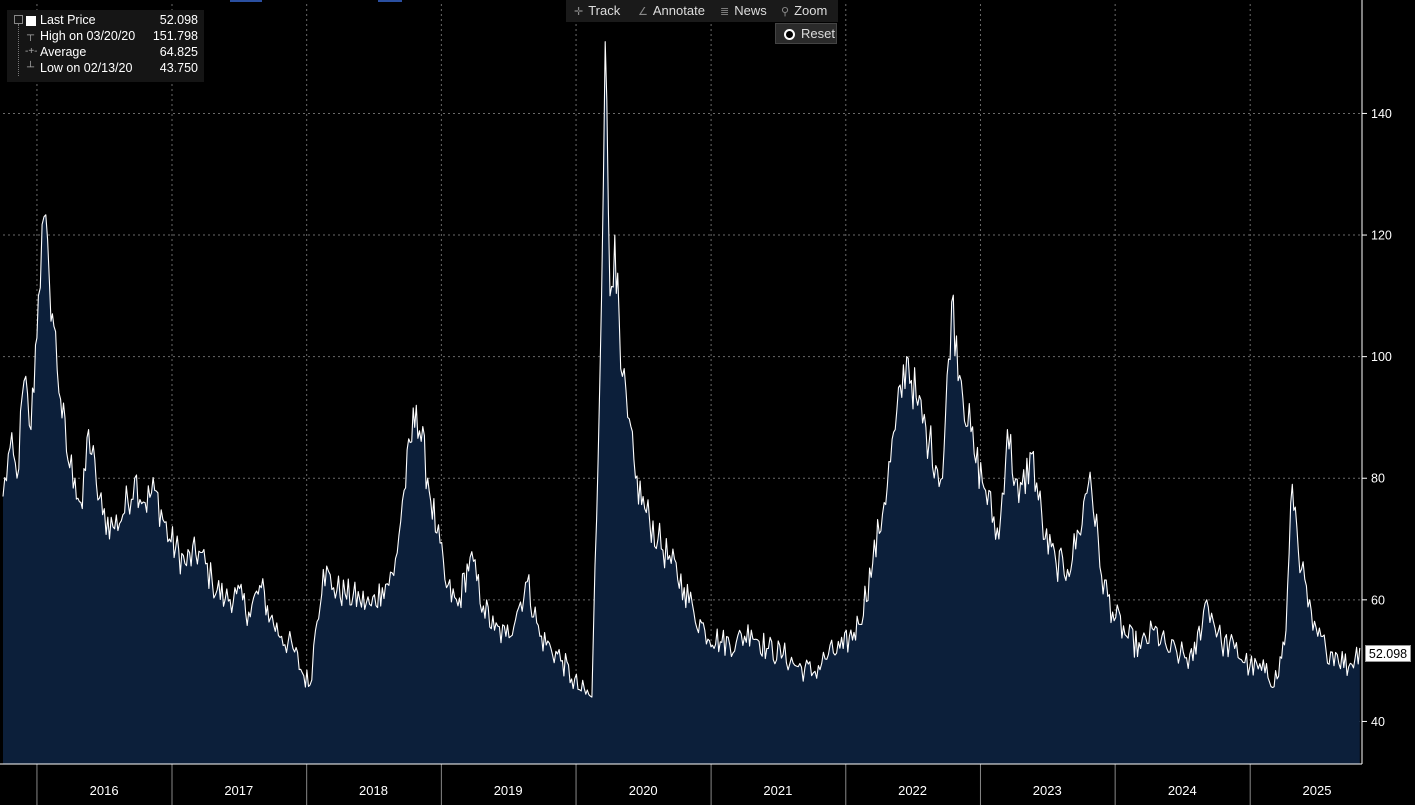  What do you see at coordinates (31, 21) in the screenshot?
I see `last-price-swatch-icon` at bounding box center [31, 21].